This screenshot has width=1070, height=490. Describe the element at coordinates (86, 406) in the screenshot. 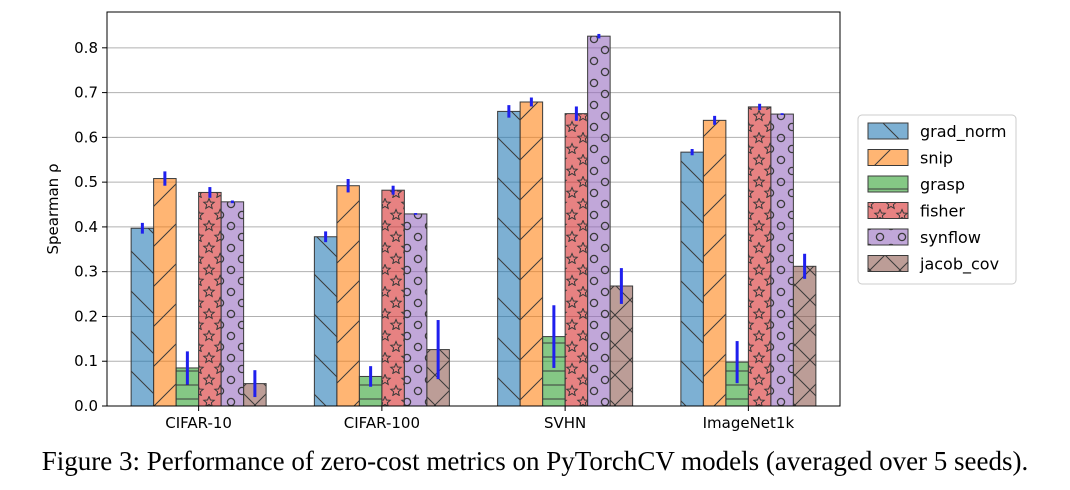

I see `y-tick-label-0-0: 0.0` at that location.